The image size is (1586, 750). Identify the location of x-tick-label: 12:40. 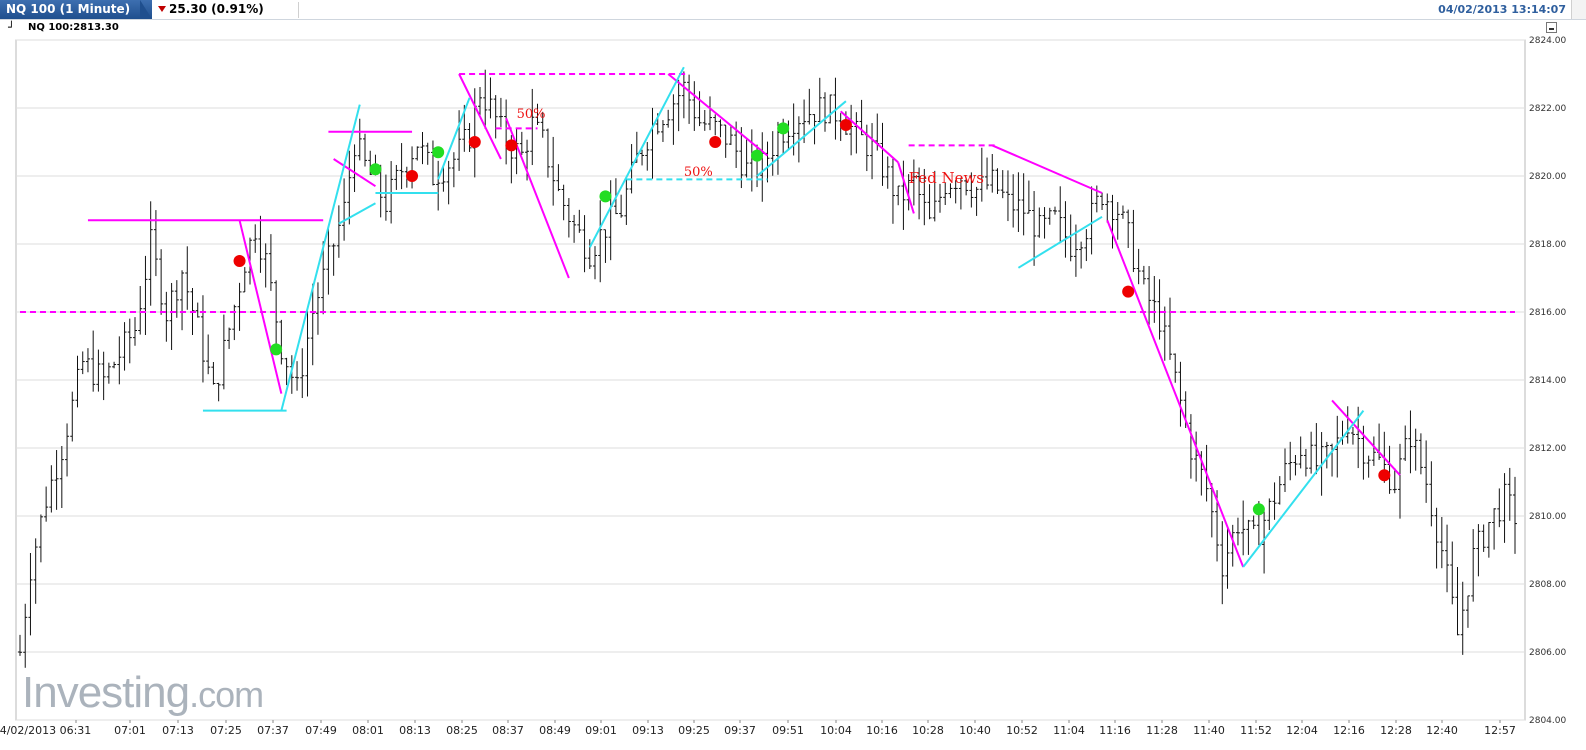
(1442, 730).